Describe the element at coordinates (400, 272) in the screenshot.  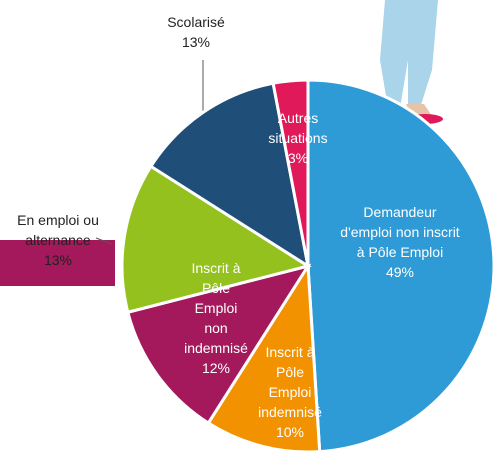
I see `value-label: 49%` at that location.